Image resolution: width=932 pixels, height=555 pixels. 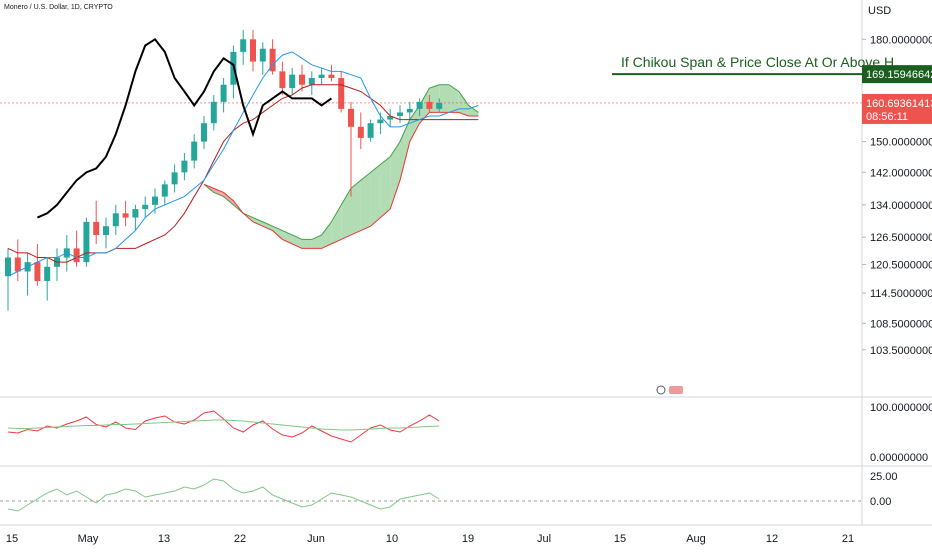 I want to click on date-tick-label: May, so click(x=88, y=539).